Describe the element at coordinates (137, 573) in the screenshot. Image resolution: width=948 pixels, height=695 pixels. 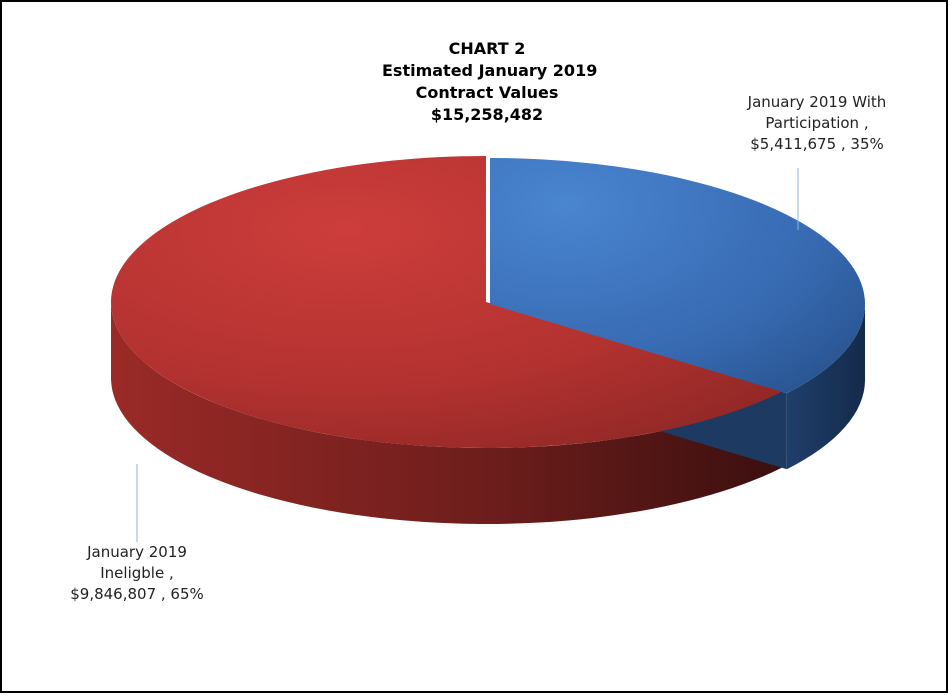
I see `data-label-ineligible: Ineligble ,` at that location.